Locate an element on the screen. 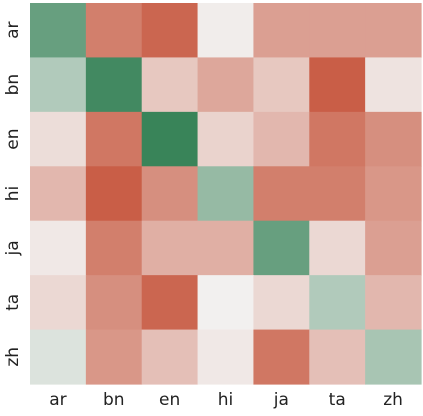 Image resolution: width=423 pixels, height=416 pixels. heatmap-cell-zh-en is located at coordinates (170, 357).